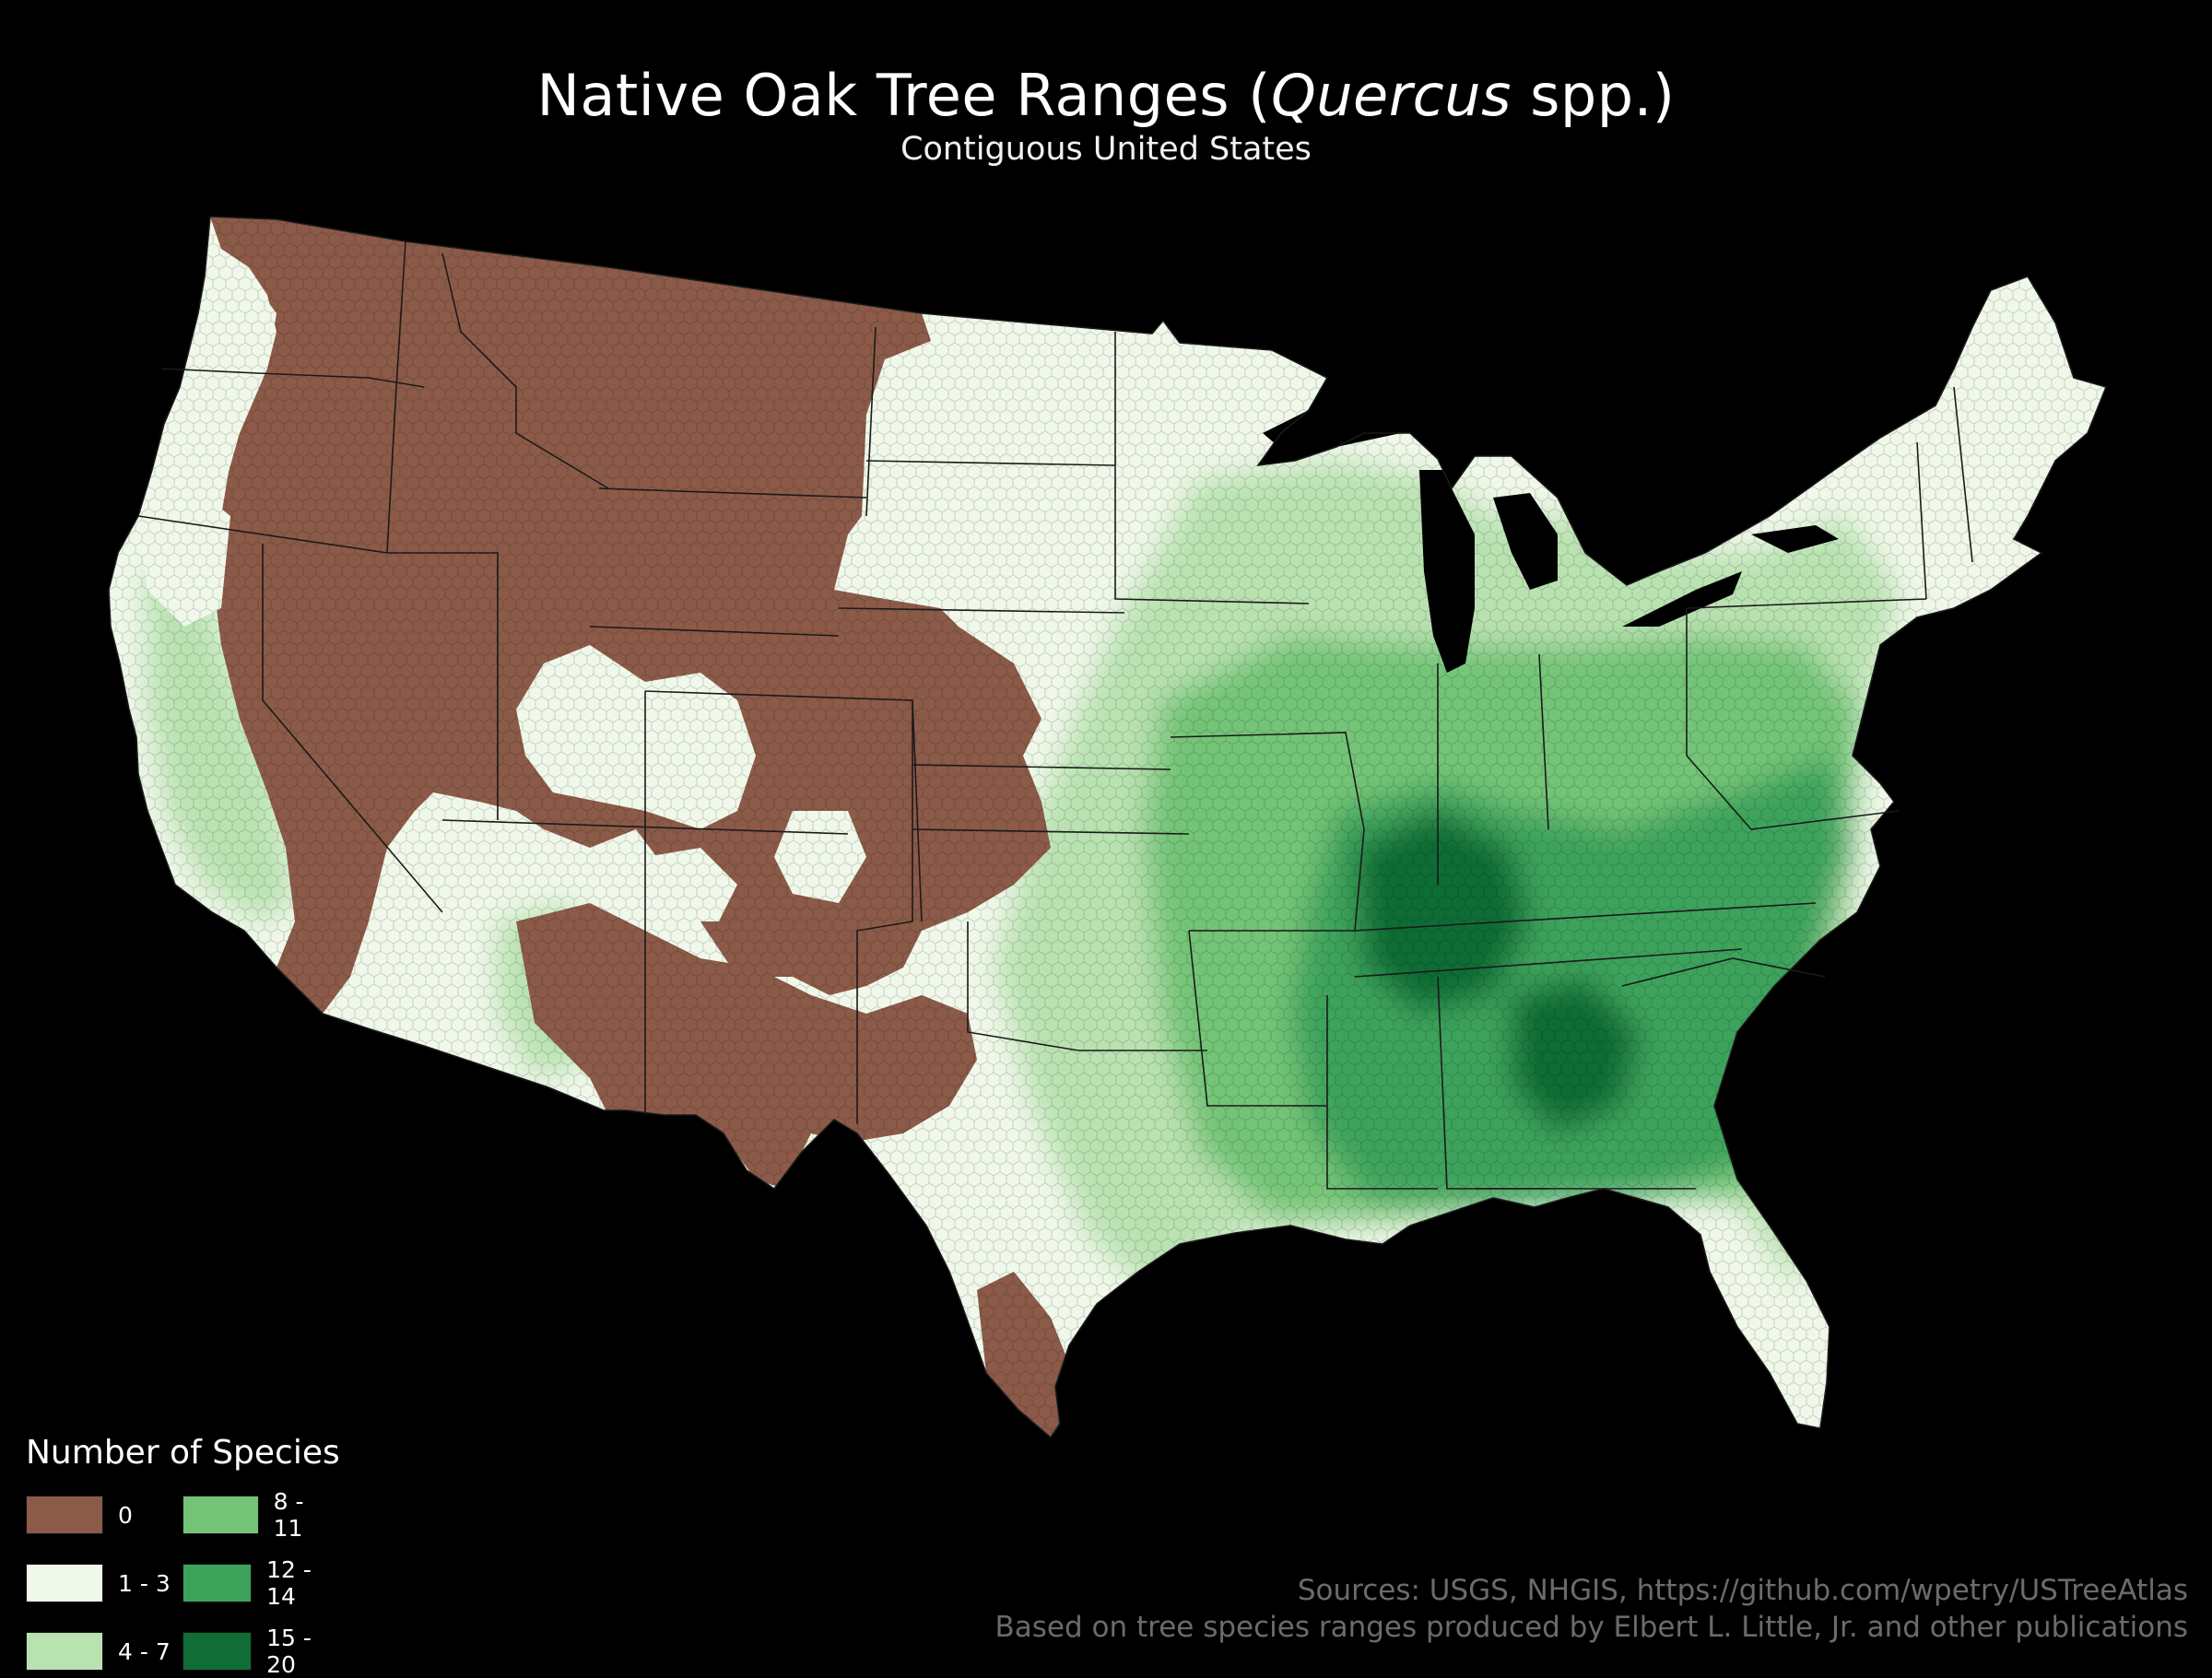 Image resolution: width=2212 pixels, height=1678 pixels. What do you see at coordinates (104, 1515) in the screenshot?
I see `legend-item-0: 0` at bounding box center [104, 1515].